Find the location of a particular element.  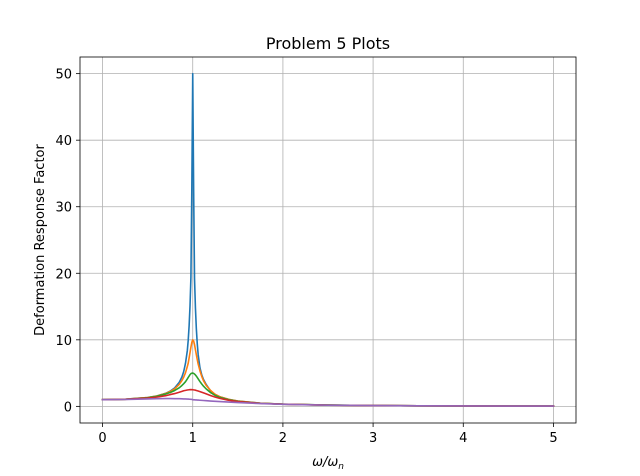

y-axis-label: Deformation Response Factor is located at coordinates (40, 240).